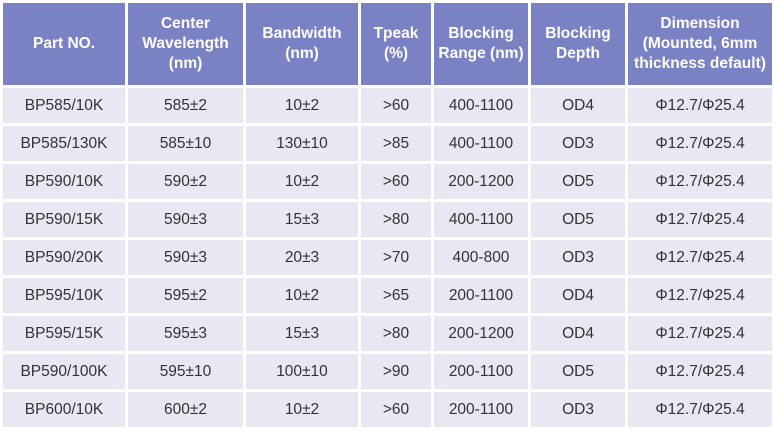 The height and width of the screenshot is (435, 775). Describe the element at coordinates (185, 44) in the screenshot. I see `column-header-center-wavelength: Center Wavelength (nm)` at that location.